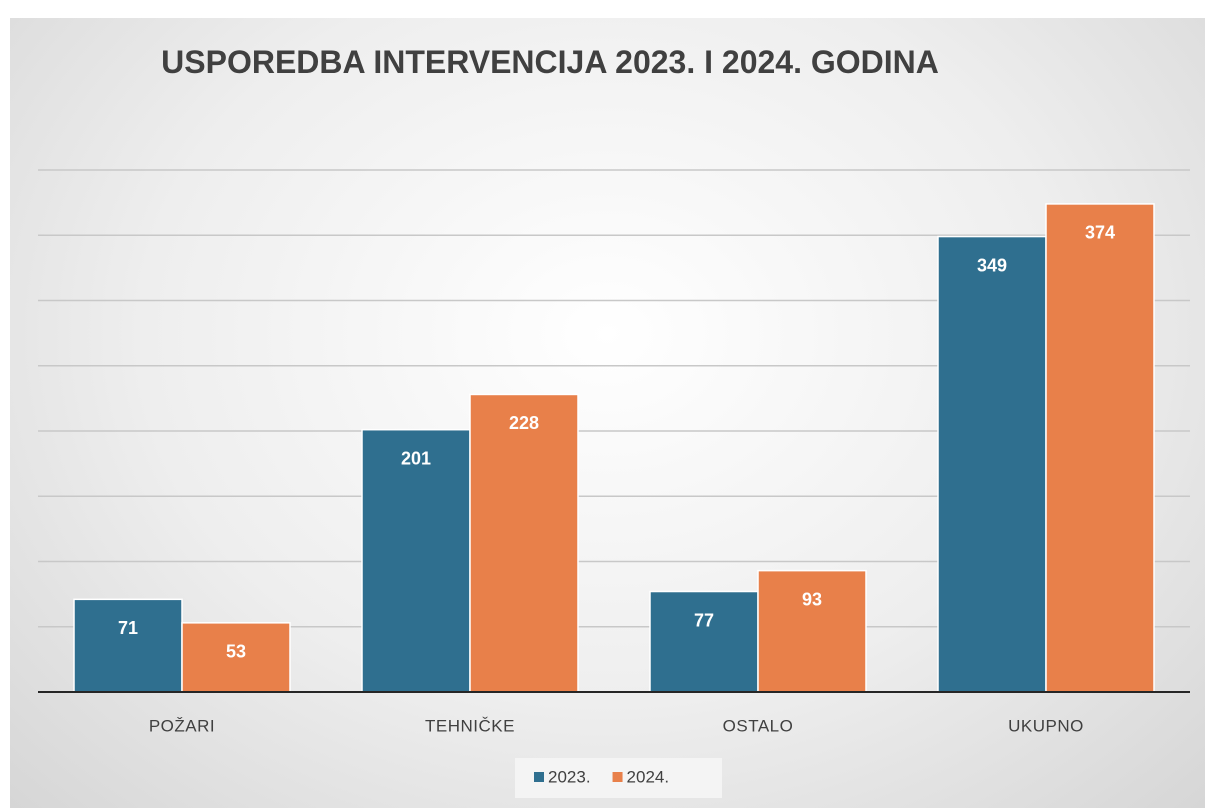 The image size is (1211, 812). I want to click on value-label: 374, so click(1100, 233).